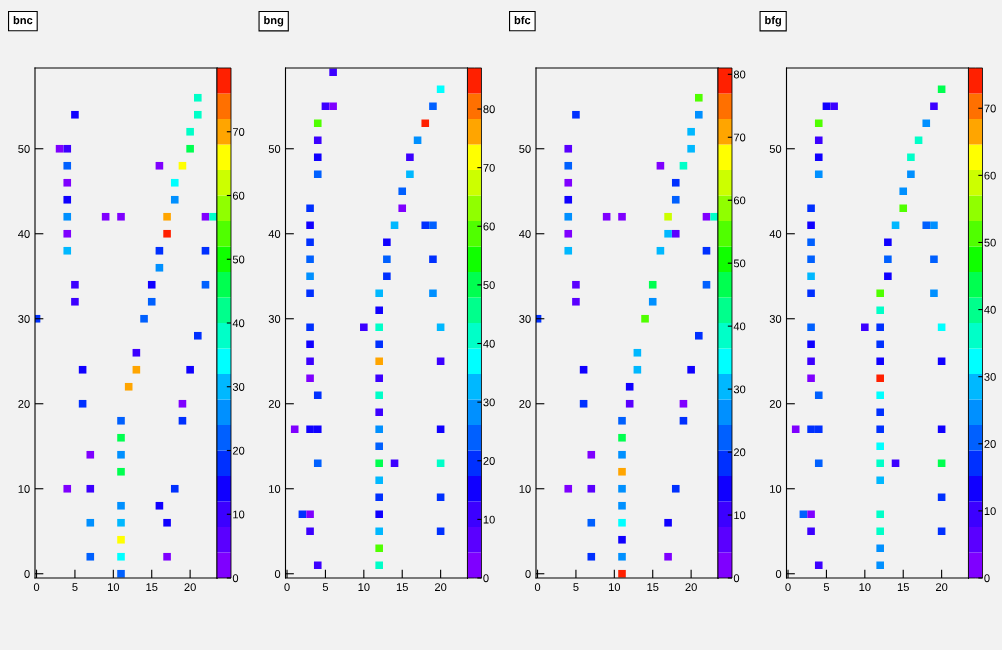 The height and width of the screenshot is (650, 1002). I want to click on color-bar-label: 30, so click(990, 376).